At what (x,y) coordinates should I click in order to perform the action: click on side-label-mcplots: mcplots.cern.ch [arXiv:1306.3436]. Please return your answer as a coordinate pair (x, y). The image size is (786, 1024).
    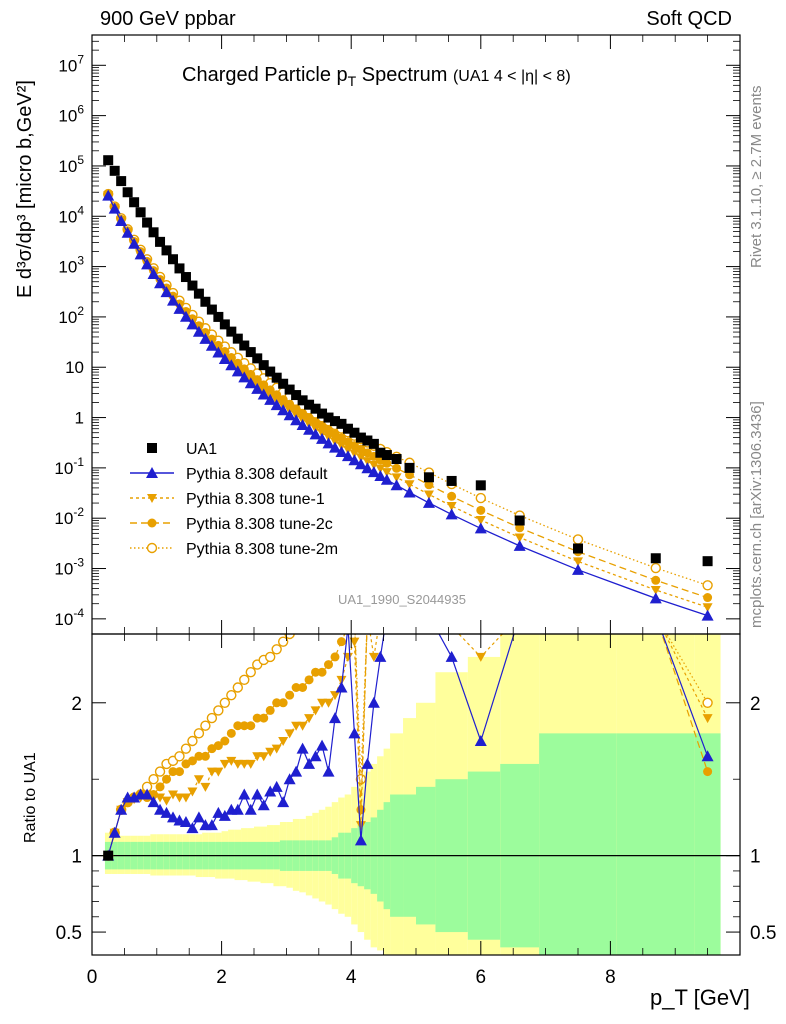
    Looking at the image, I should click on (756, 514).